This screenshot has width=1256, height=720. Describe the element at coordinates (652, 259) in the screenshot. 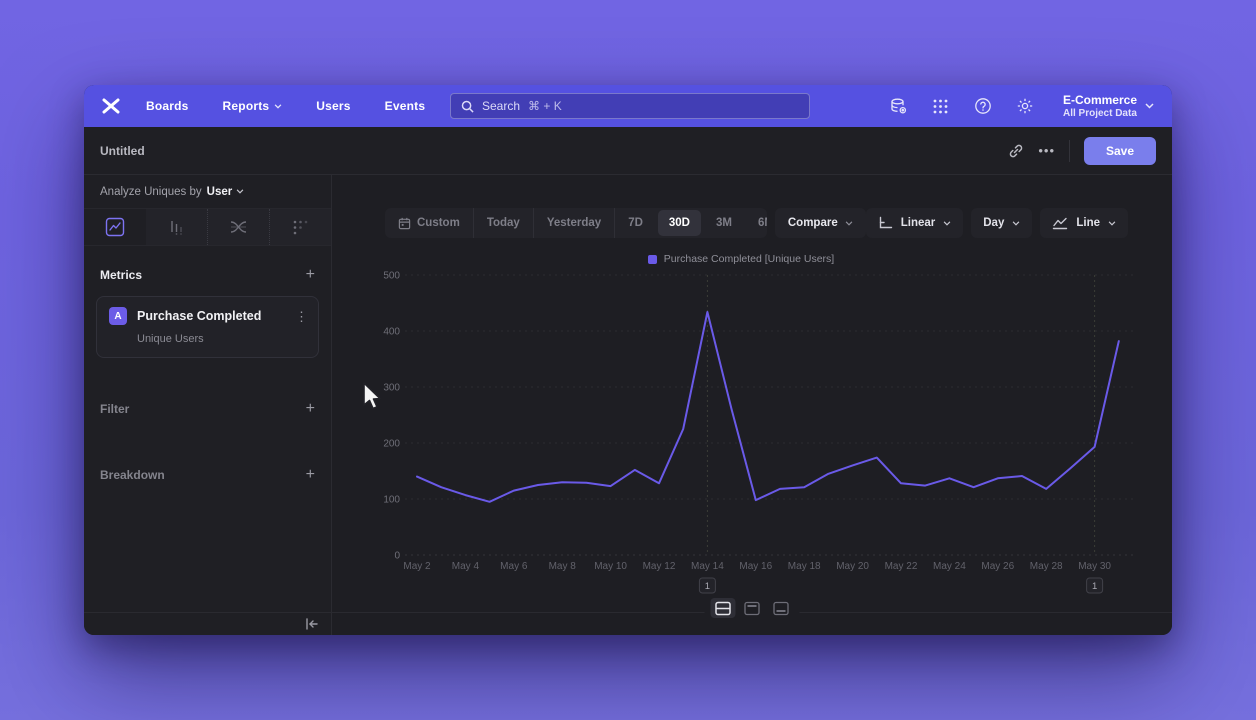

I see `legend-swatch` at that location.